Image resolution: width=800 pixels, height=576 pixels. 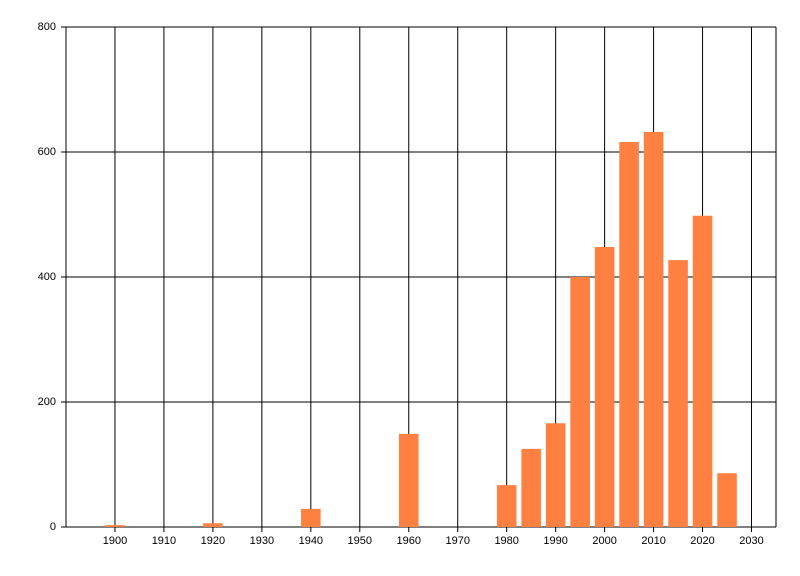 What do you see at coordinates (213, 541) in the screenshot?
I see `x-tick-label: 1920` at bounding box center [213, 541].